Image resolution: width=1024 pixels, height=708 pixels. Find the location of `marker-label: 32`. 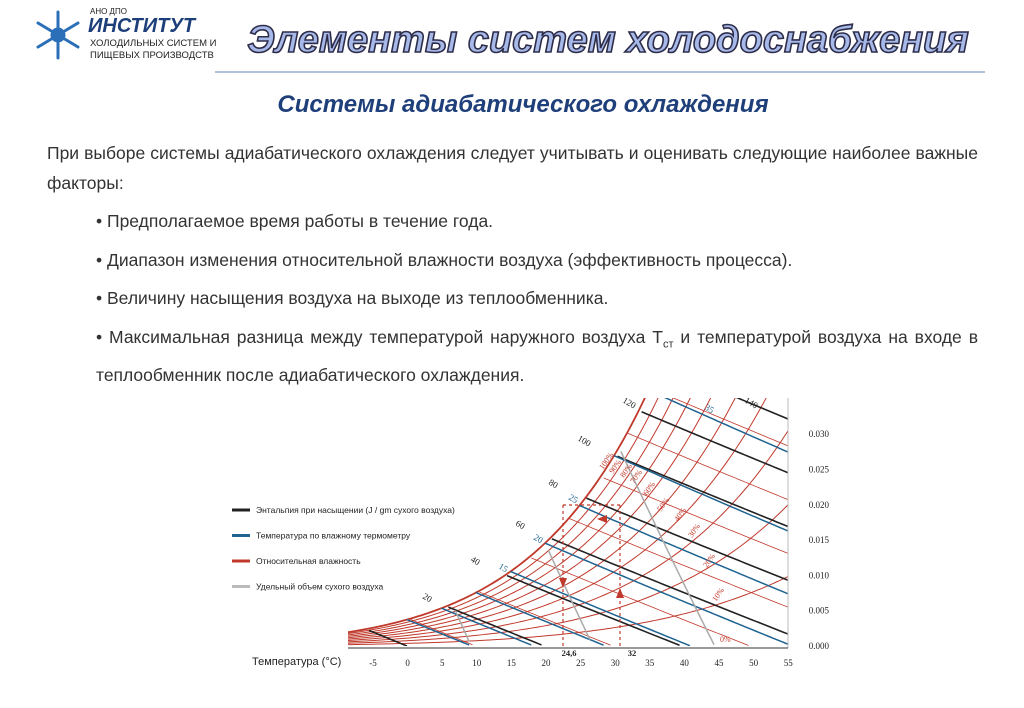

marker-label: 32 is located at coordinates (632, 653).